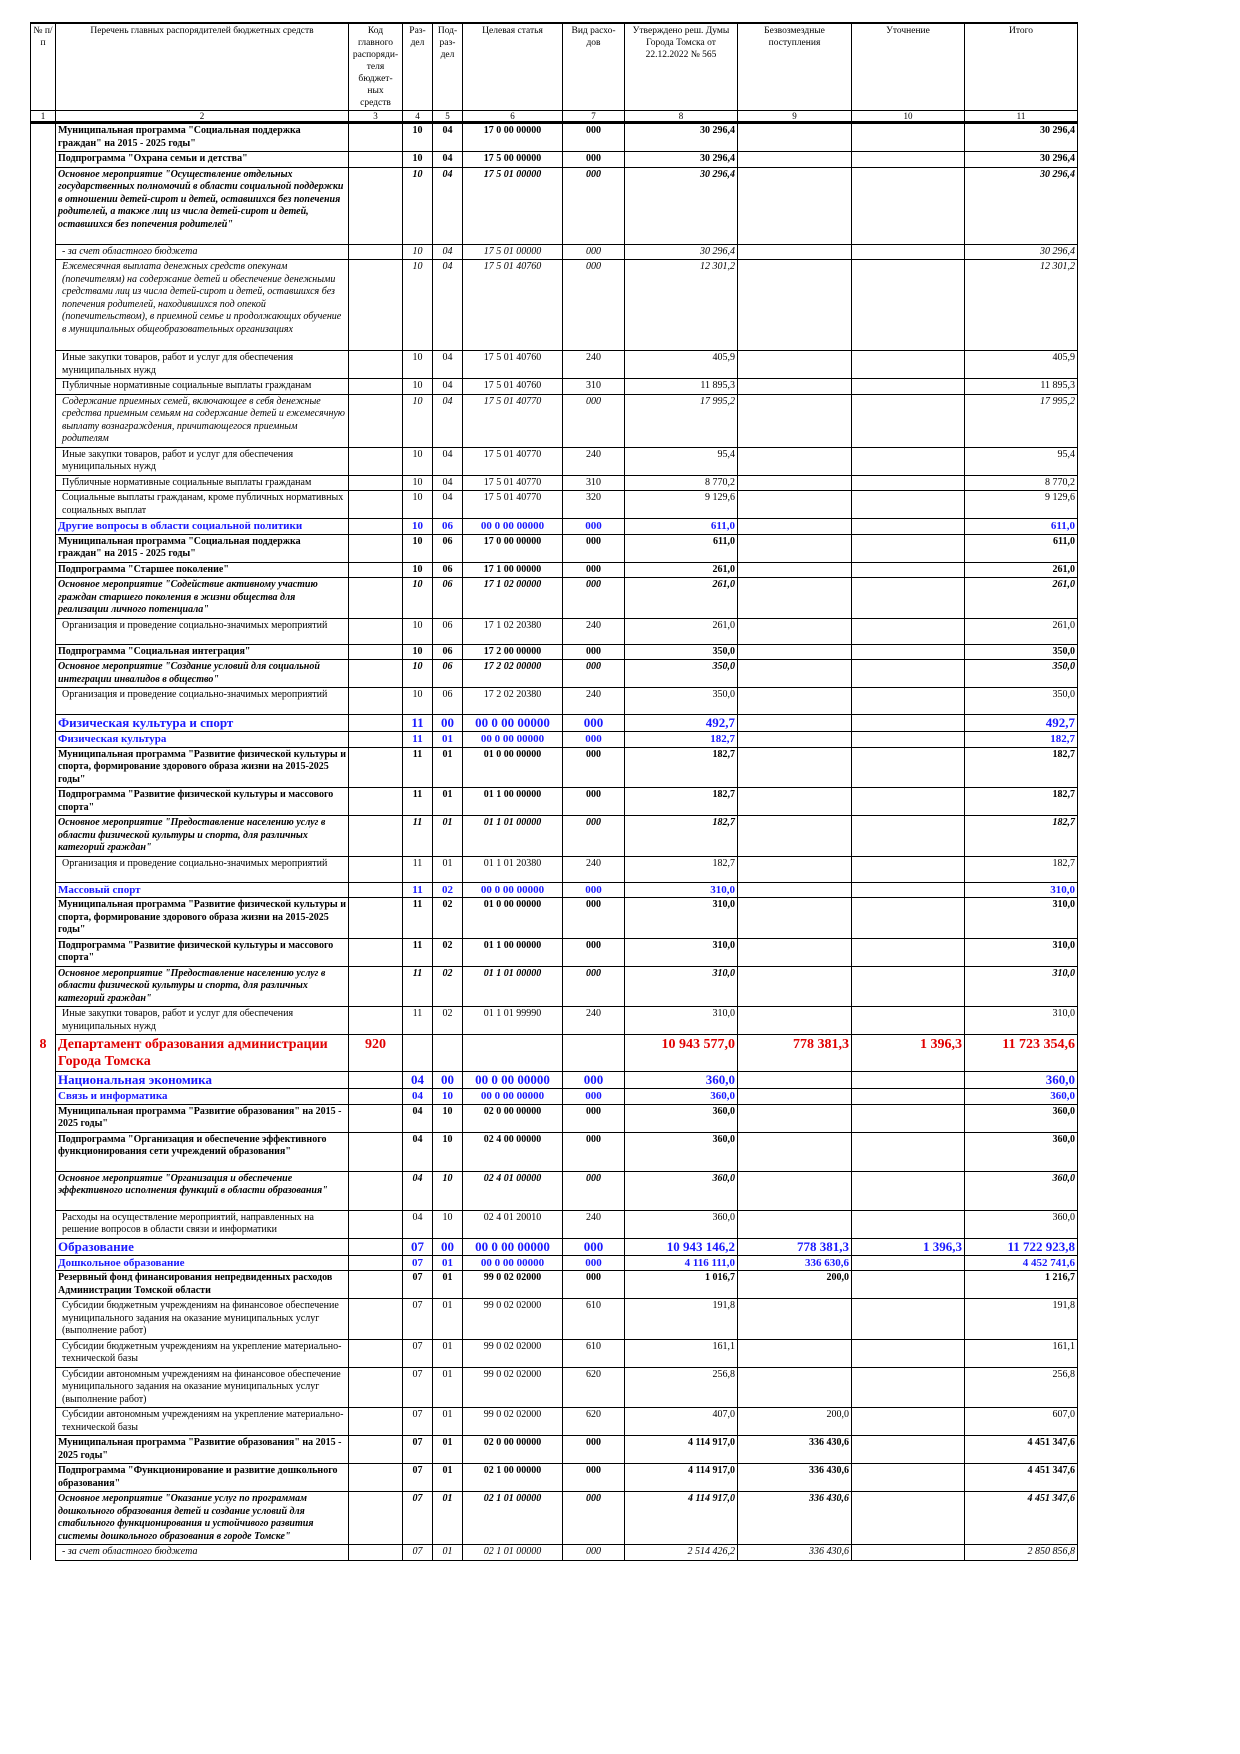 This screenshot has width=1240, height=1754. Describe the element at coordinates (202, 251) in the screenshot. I see `table-cell: - за счет областного бюджета` at that location.